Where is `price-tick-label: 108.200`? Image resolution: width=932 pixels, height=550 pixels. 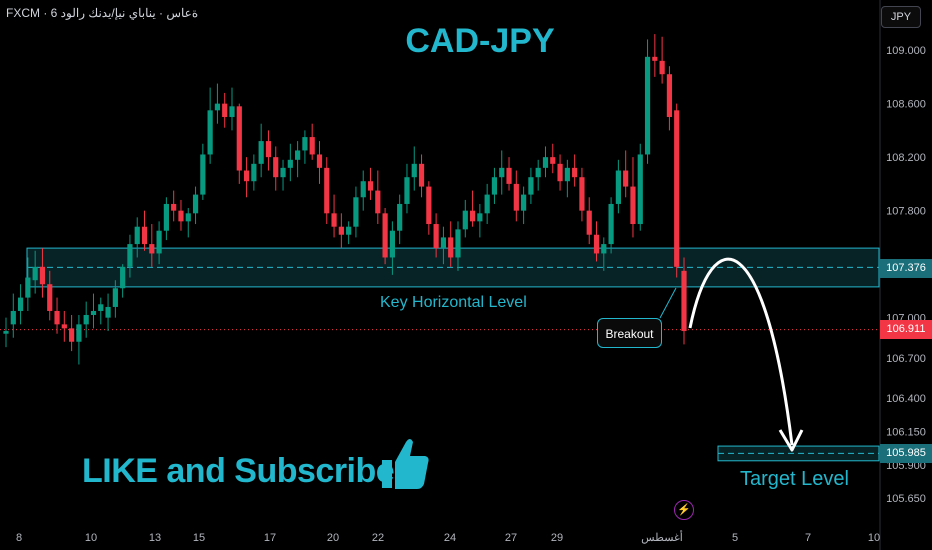
price-tick-label: 108.200 is located at coordinates (906, 158).